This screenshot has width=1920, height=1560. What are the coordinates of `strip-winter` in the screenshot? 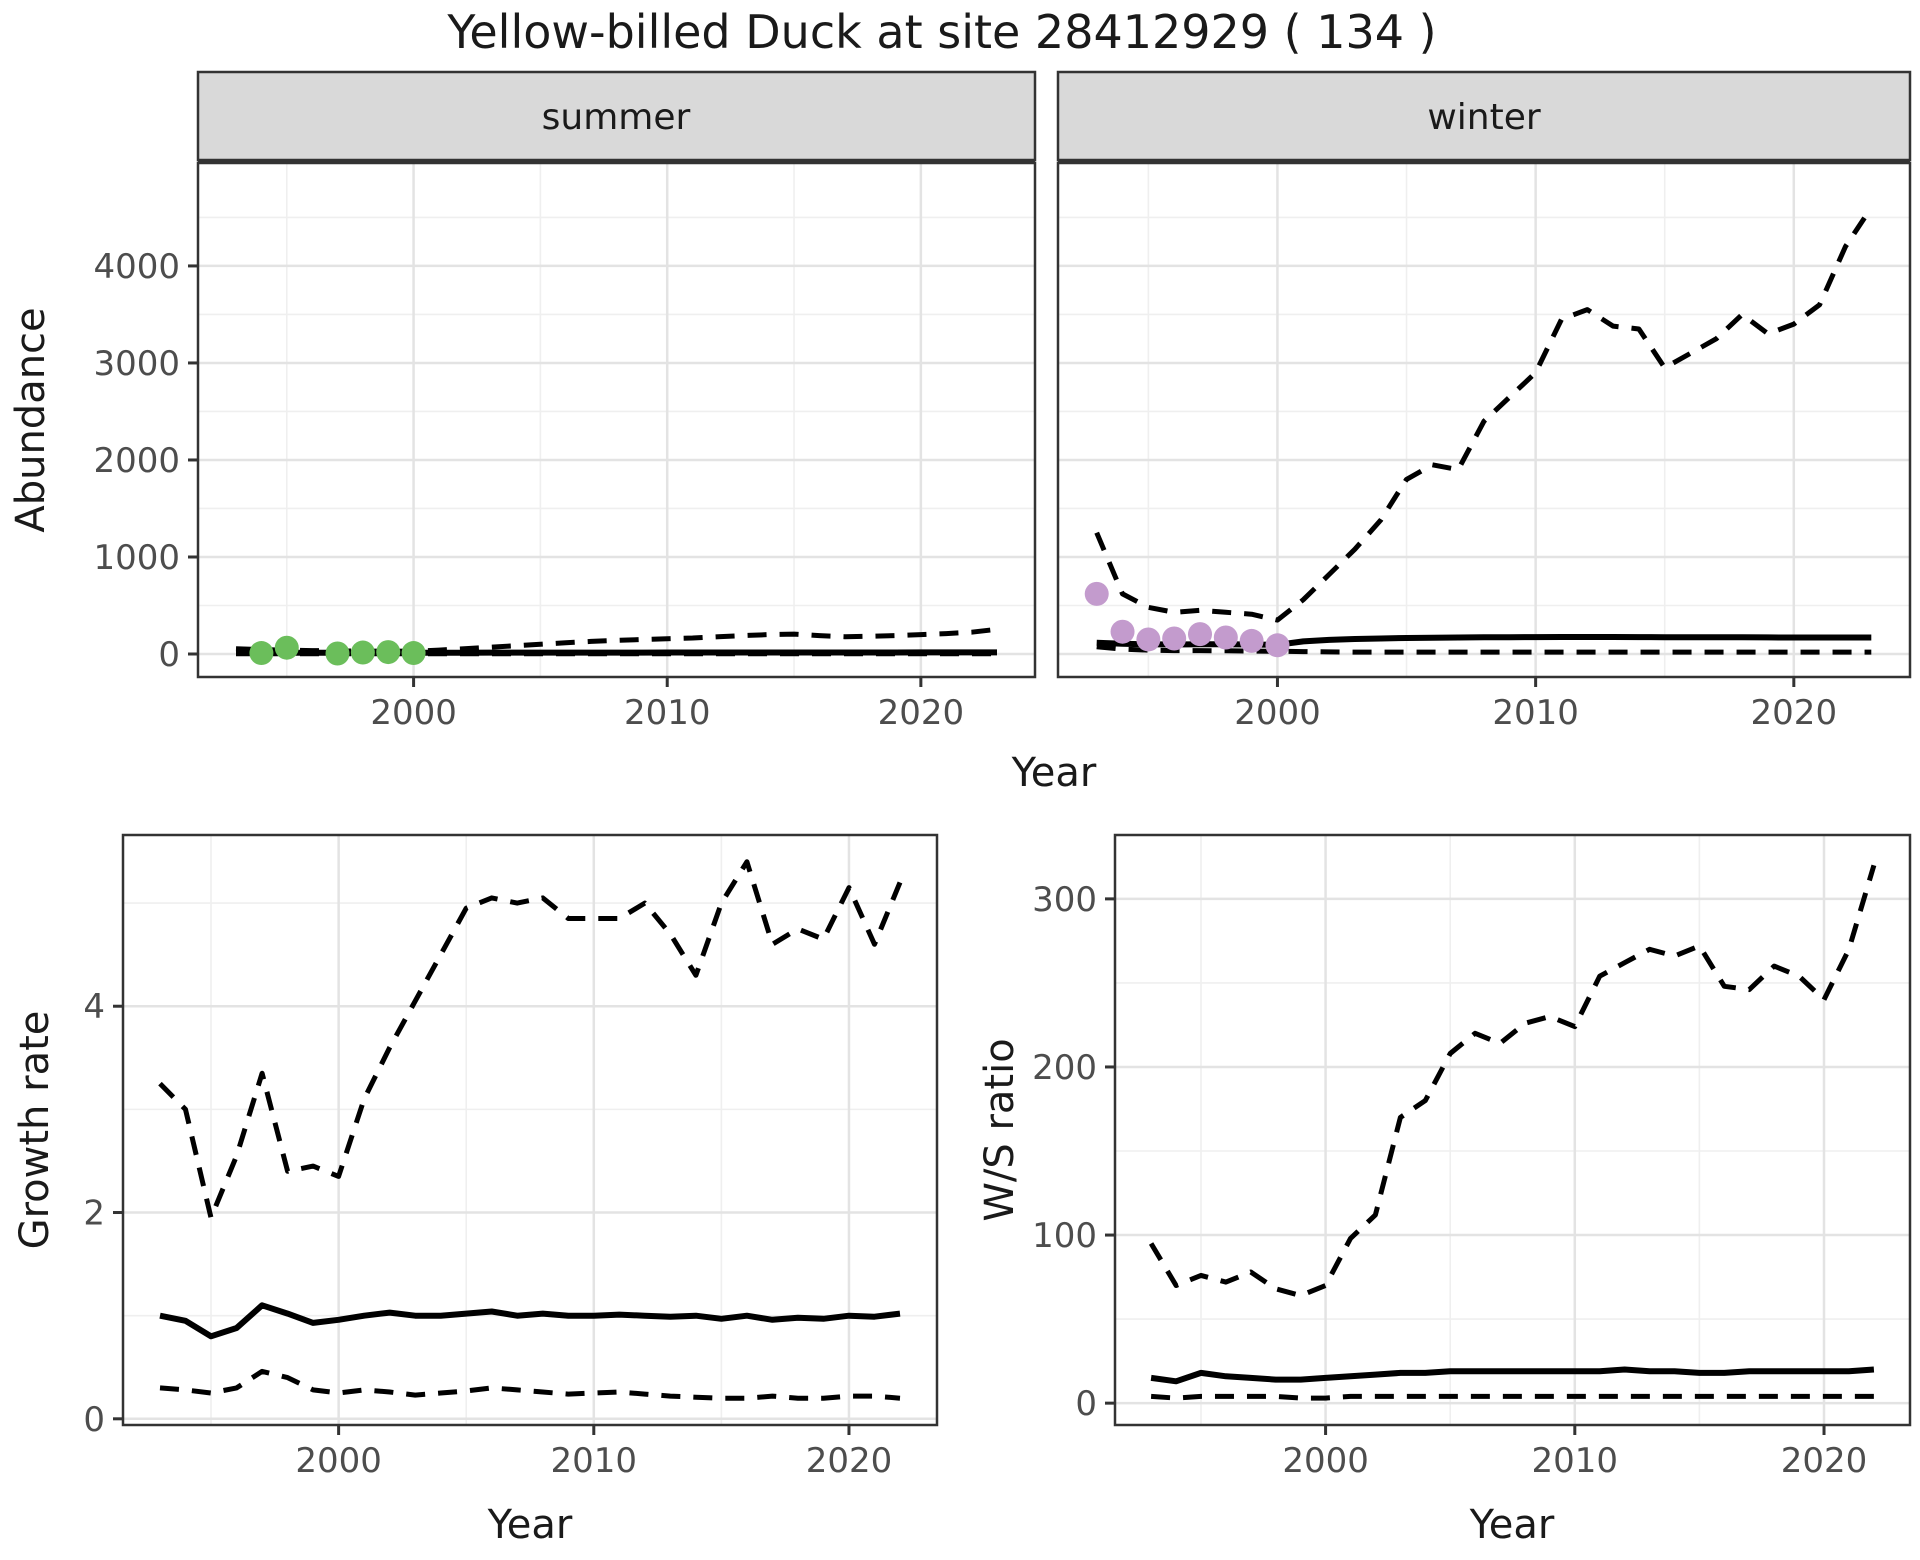 It's located at (1484, 116).